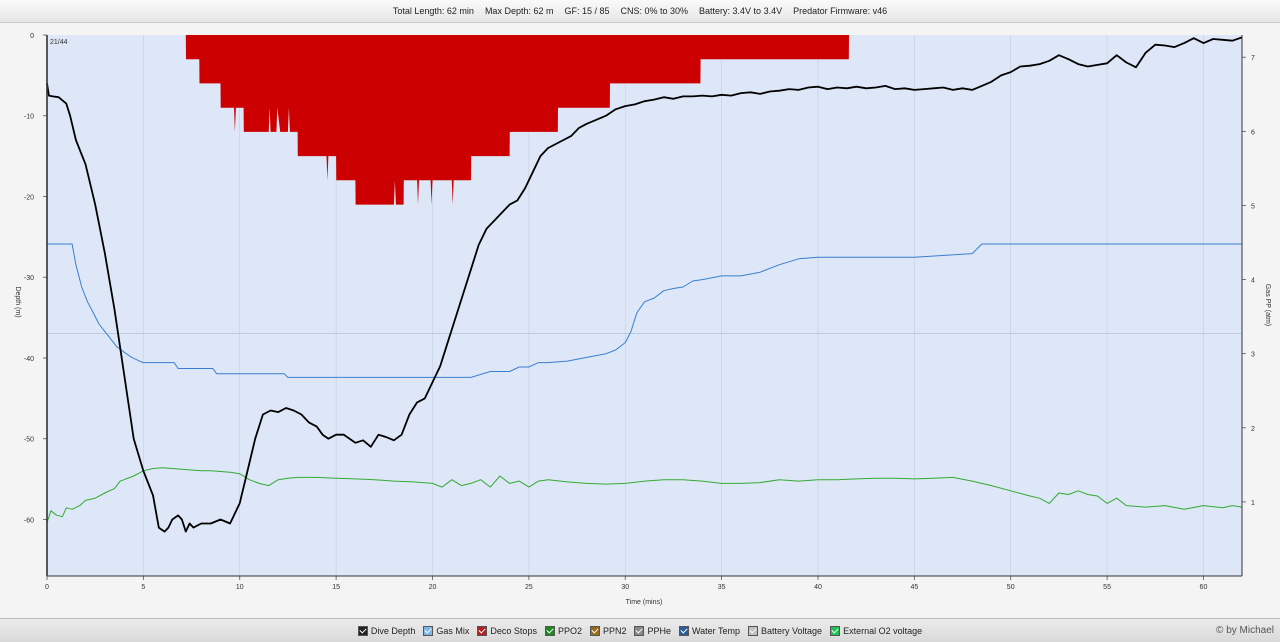  I want to click on legend-item-dive-depth: Dive Depth, so click(386, 630).